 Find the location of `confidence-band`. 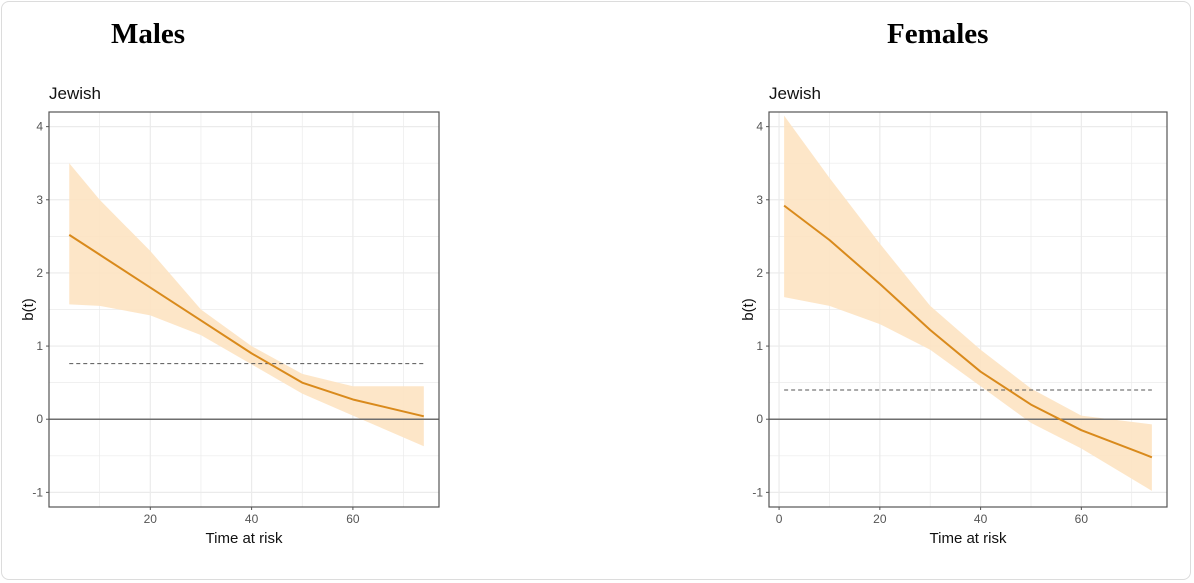

confidence-band is located at coordinates (246, 305).